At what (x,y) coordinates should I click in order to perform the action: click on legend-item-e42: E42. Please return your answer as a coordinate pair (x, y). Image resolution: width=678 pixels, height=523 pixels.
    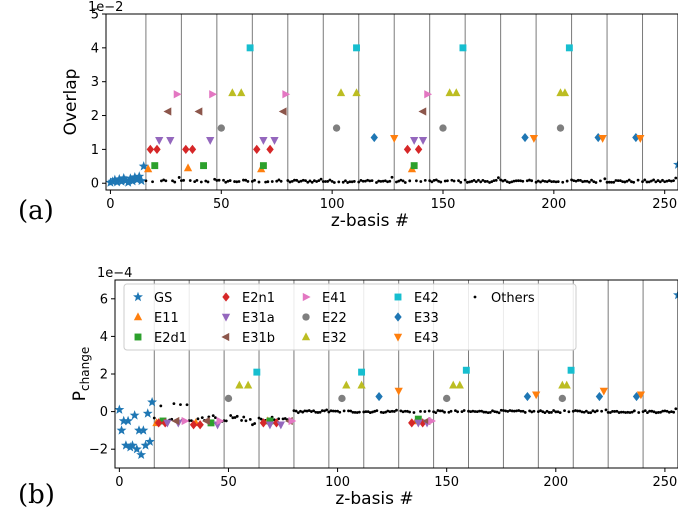
    Looking at the image, I should click on (416, 298).